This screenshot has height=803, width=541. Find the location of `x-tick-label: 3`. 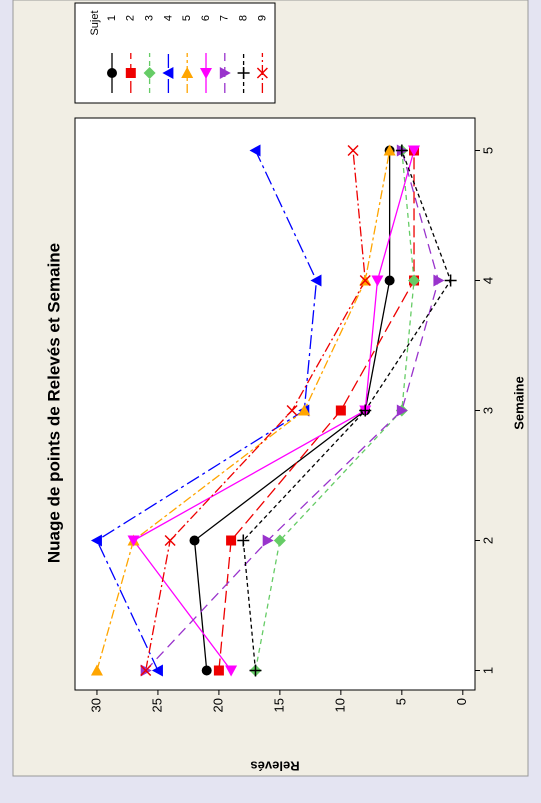

x-tick-label: 3 is located at coordinates (487, 410).